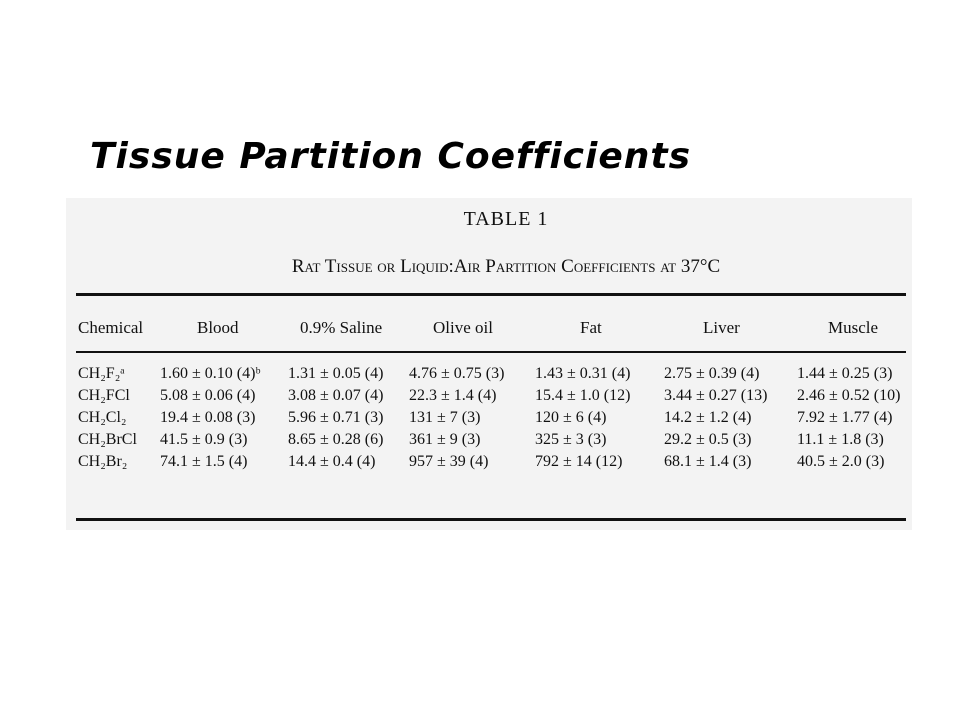  What do you see at coordinates (716, 395) in the screenshot?
I see `value-cell: 3.44 ± 0.27 (13)` at bounding box center [716, 395].